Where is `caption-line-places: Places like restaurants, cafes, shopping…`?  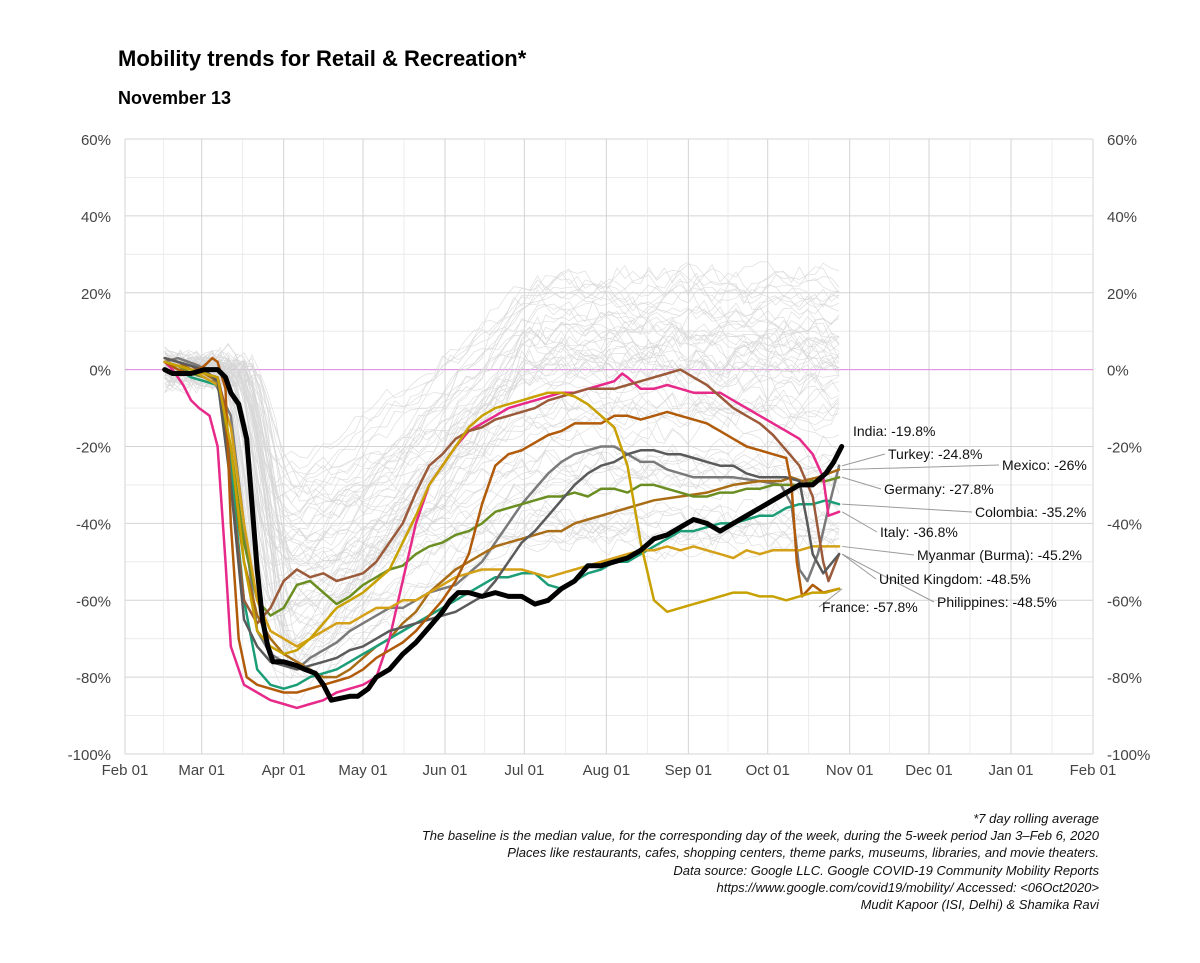 caption-line-places: Places like restaurants, cafes, shopping… is located at coordinates (803, 853).